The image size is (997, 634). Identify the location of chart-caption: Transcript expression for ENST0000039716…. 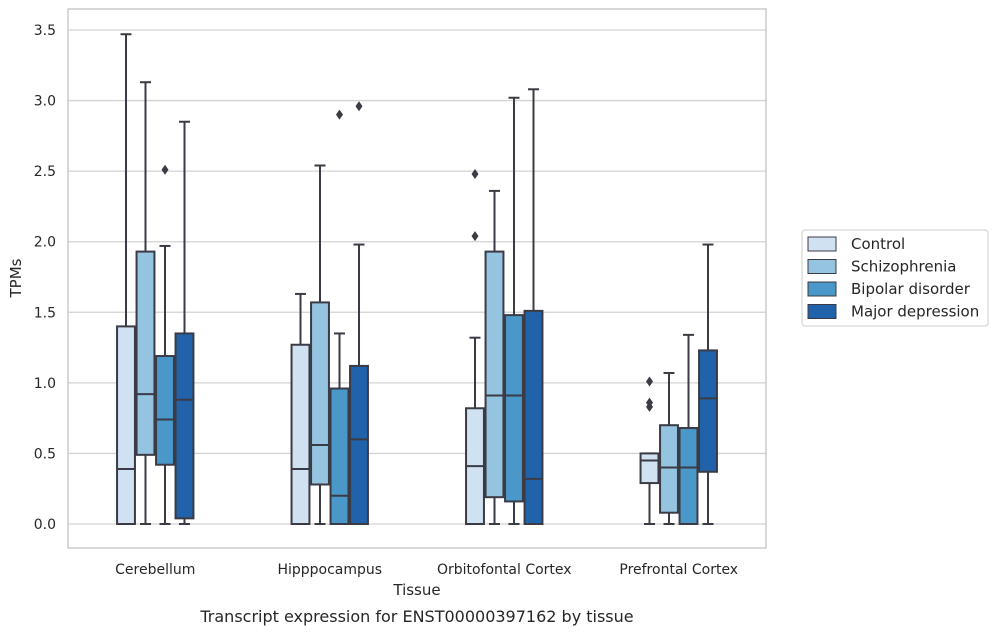
(416, 616).